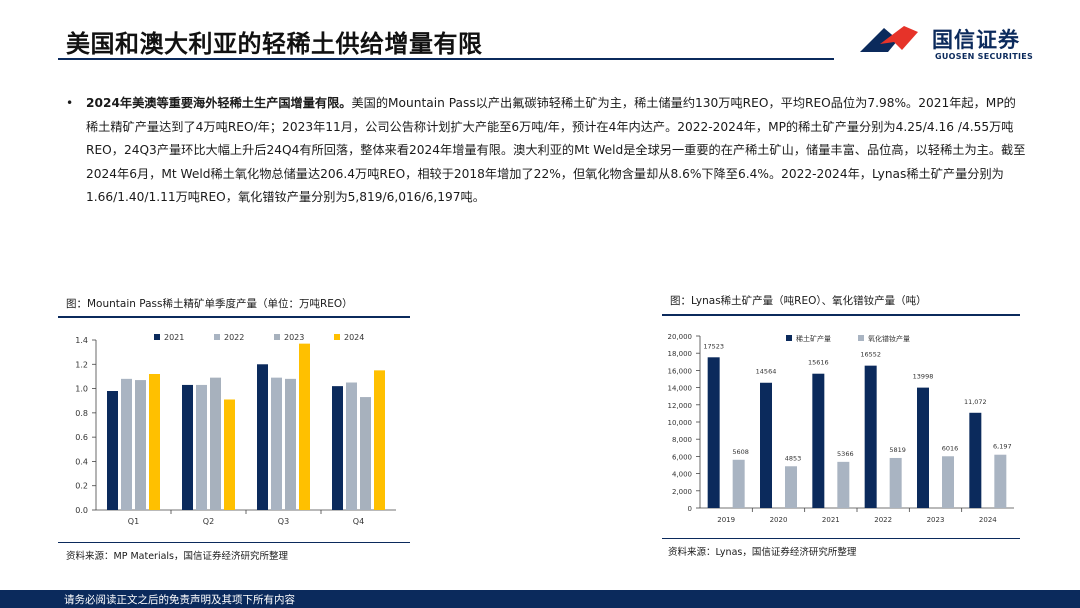  What do you see at coordinates (682, 492) in the screenshot?
I see `y-tick-label: 2,000` at bounding box center [682, 492].